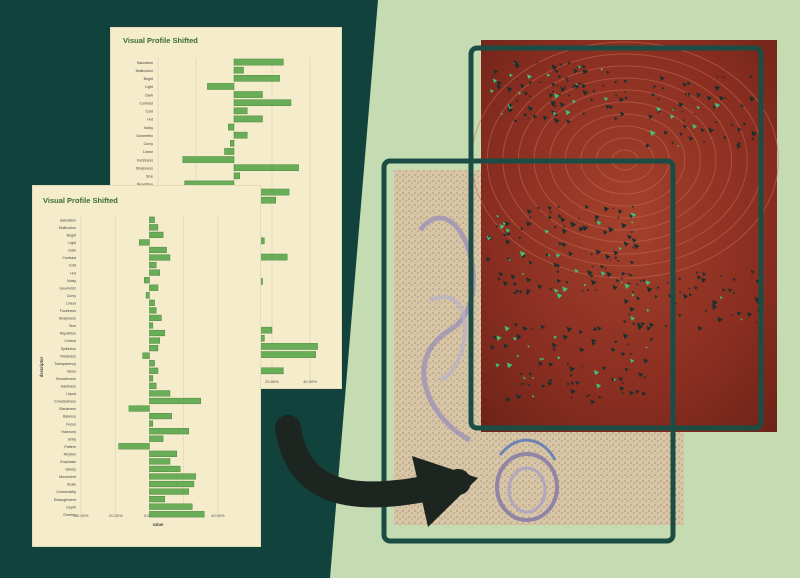 The width and height of the screenshot is (800, 578). I want to click on y-tick-label: Multicolour, so click(145, 71).